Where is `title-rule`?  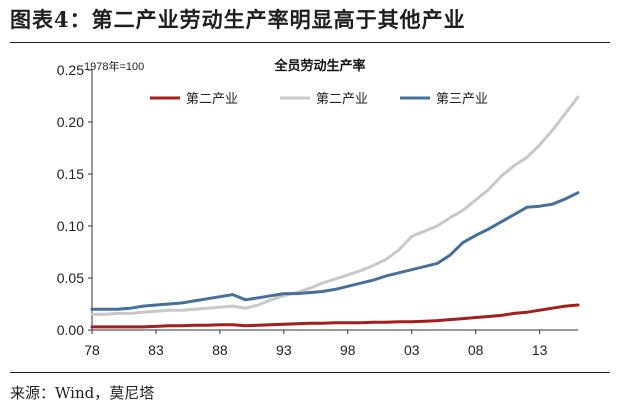
title-rule is located at coordinates (310, 42).